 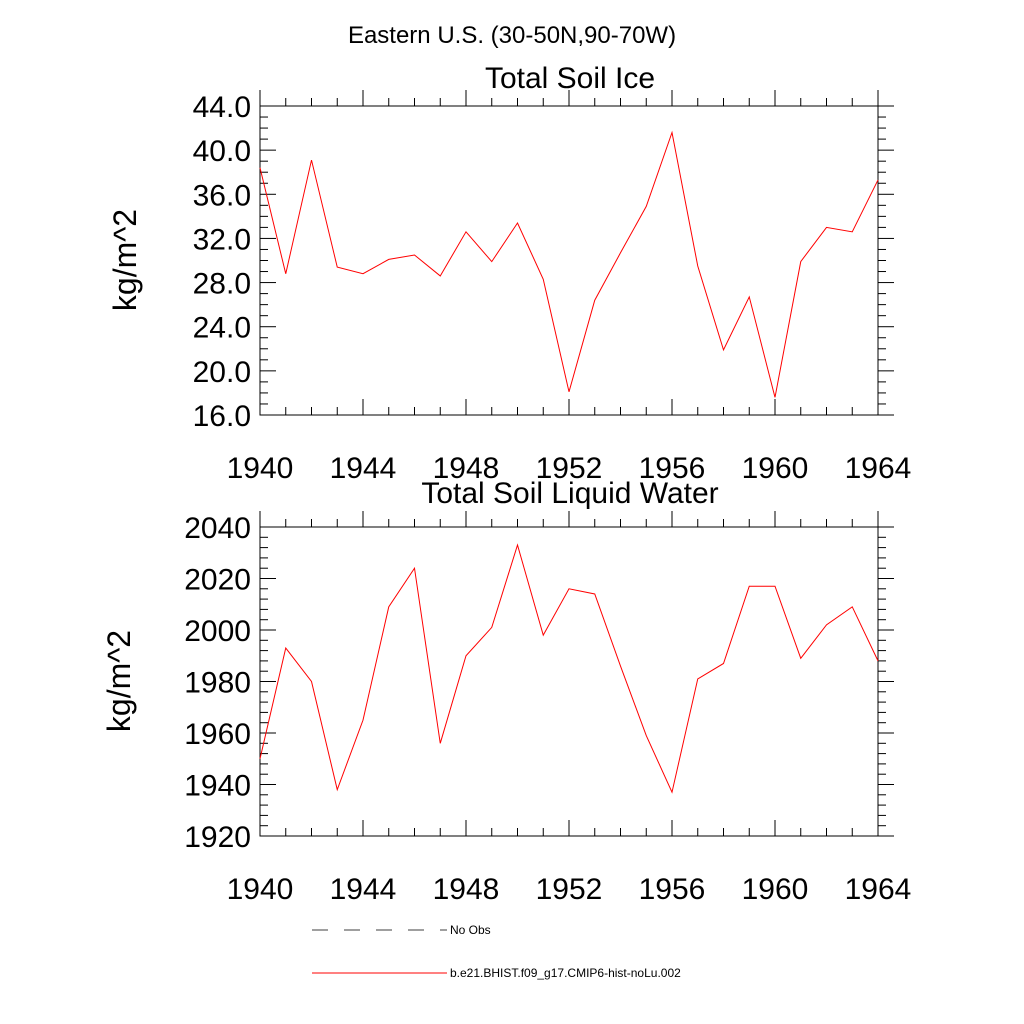 I want to click on figure-title: Eastern U.S. (30-50N,90-70W), so click(x=512, y=35).